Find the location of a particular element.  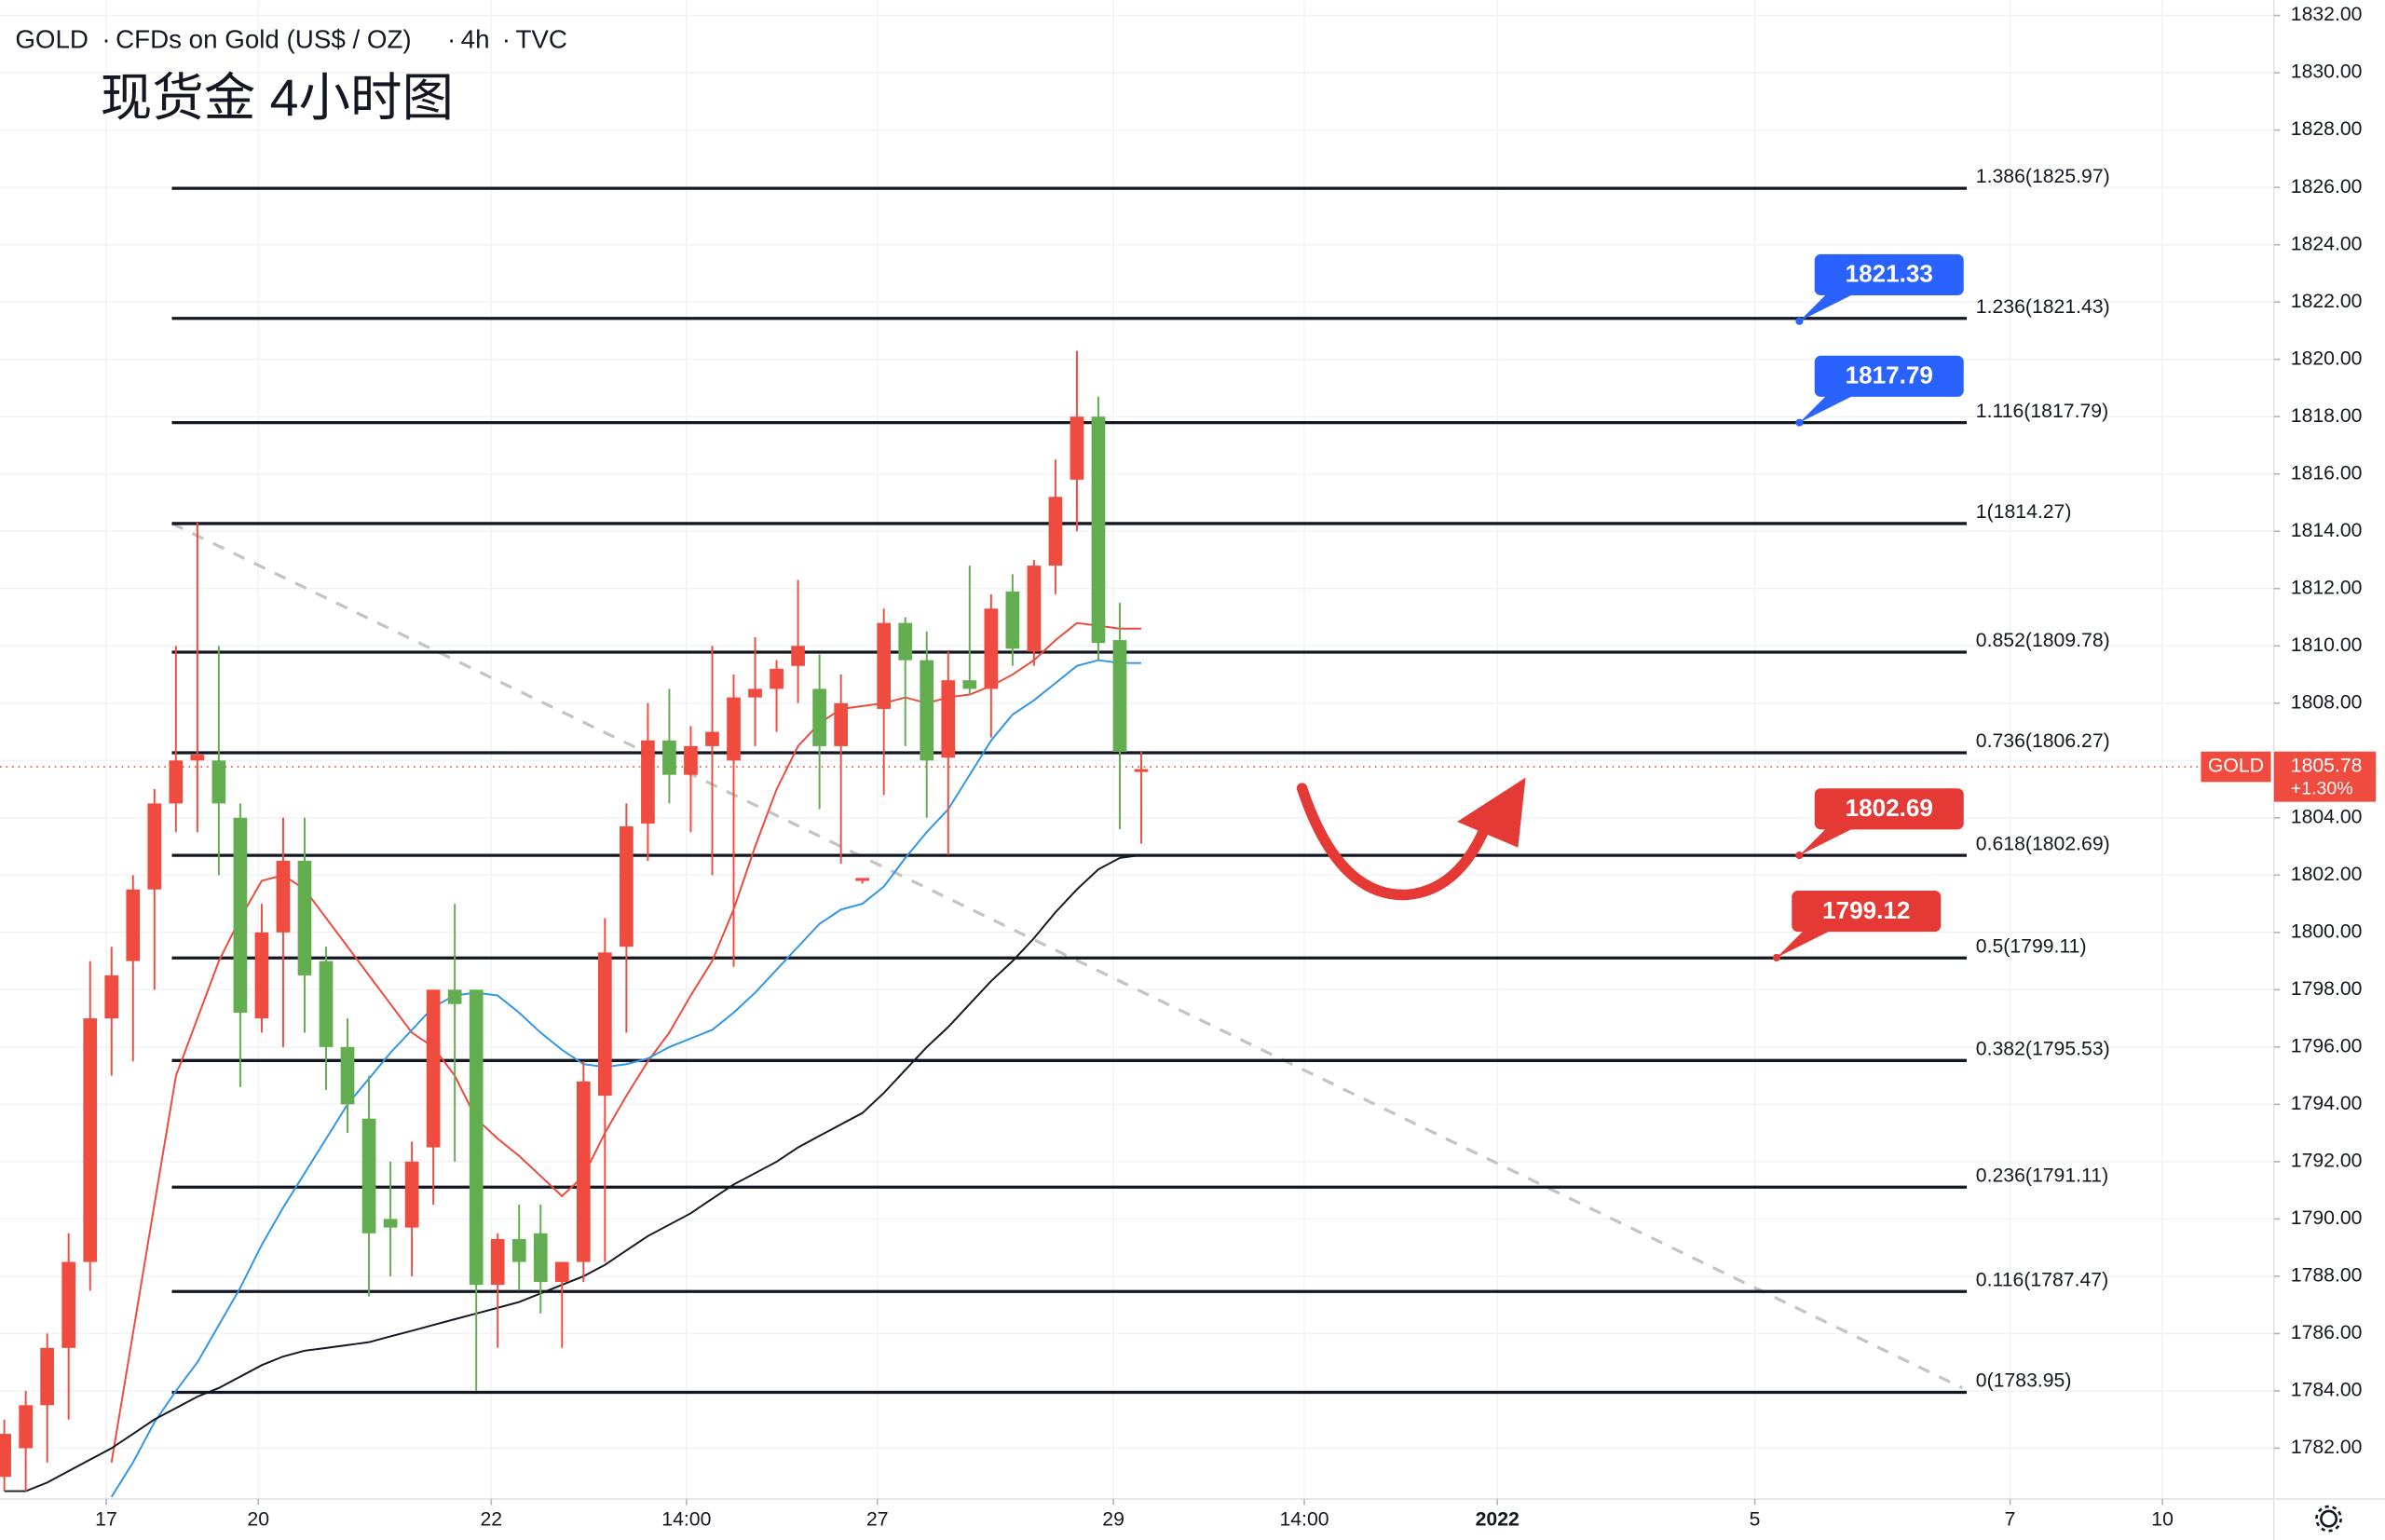

y-tick-label: 1792.00 is located at coordinates (2327, 1160).